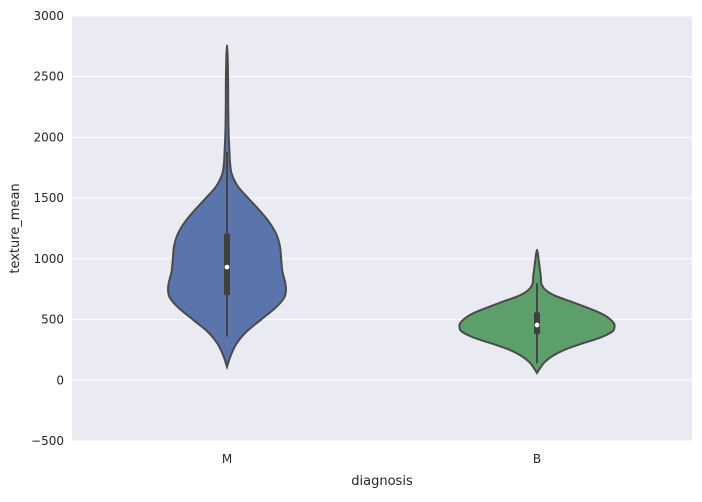  What do you see at coordinates (537, 459) in the screenshot?
I see `x-tick-label: B` at bounding box center [537, 459].